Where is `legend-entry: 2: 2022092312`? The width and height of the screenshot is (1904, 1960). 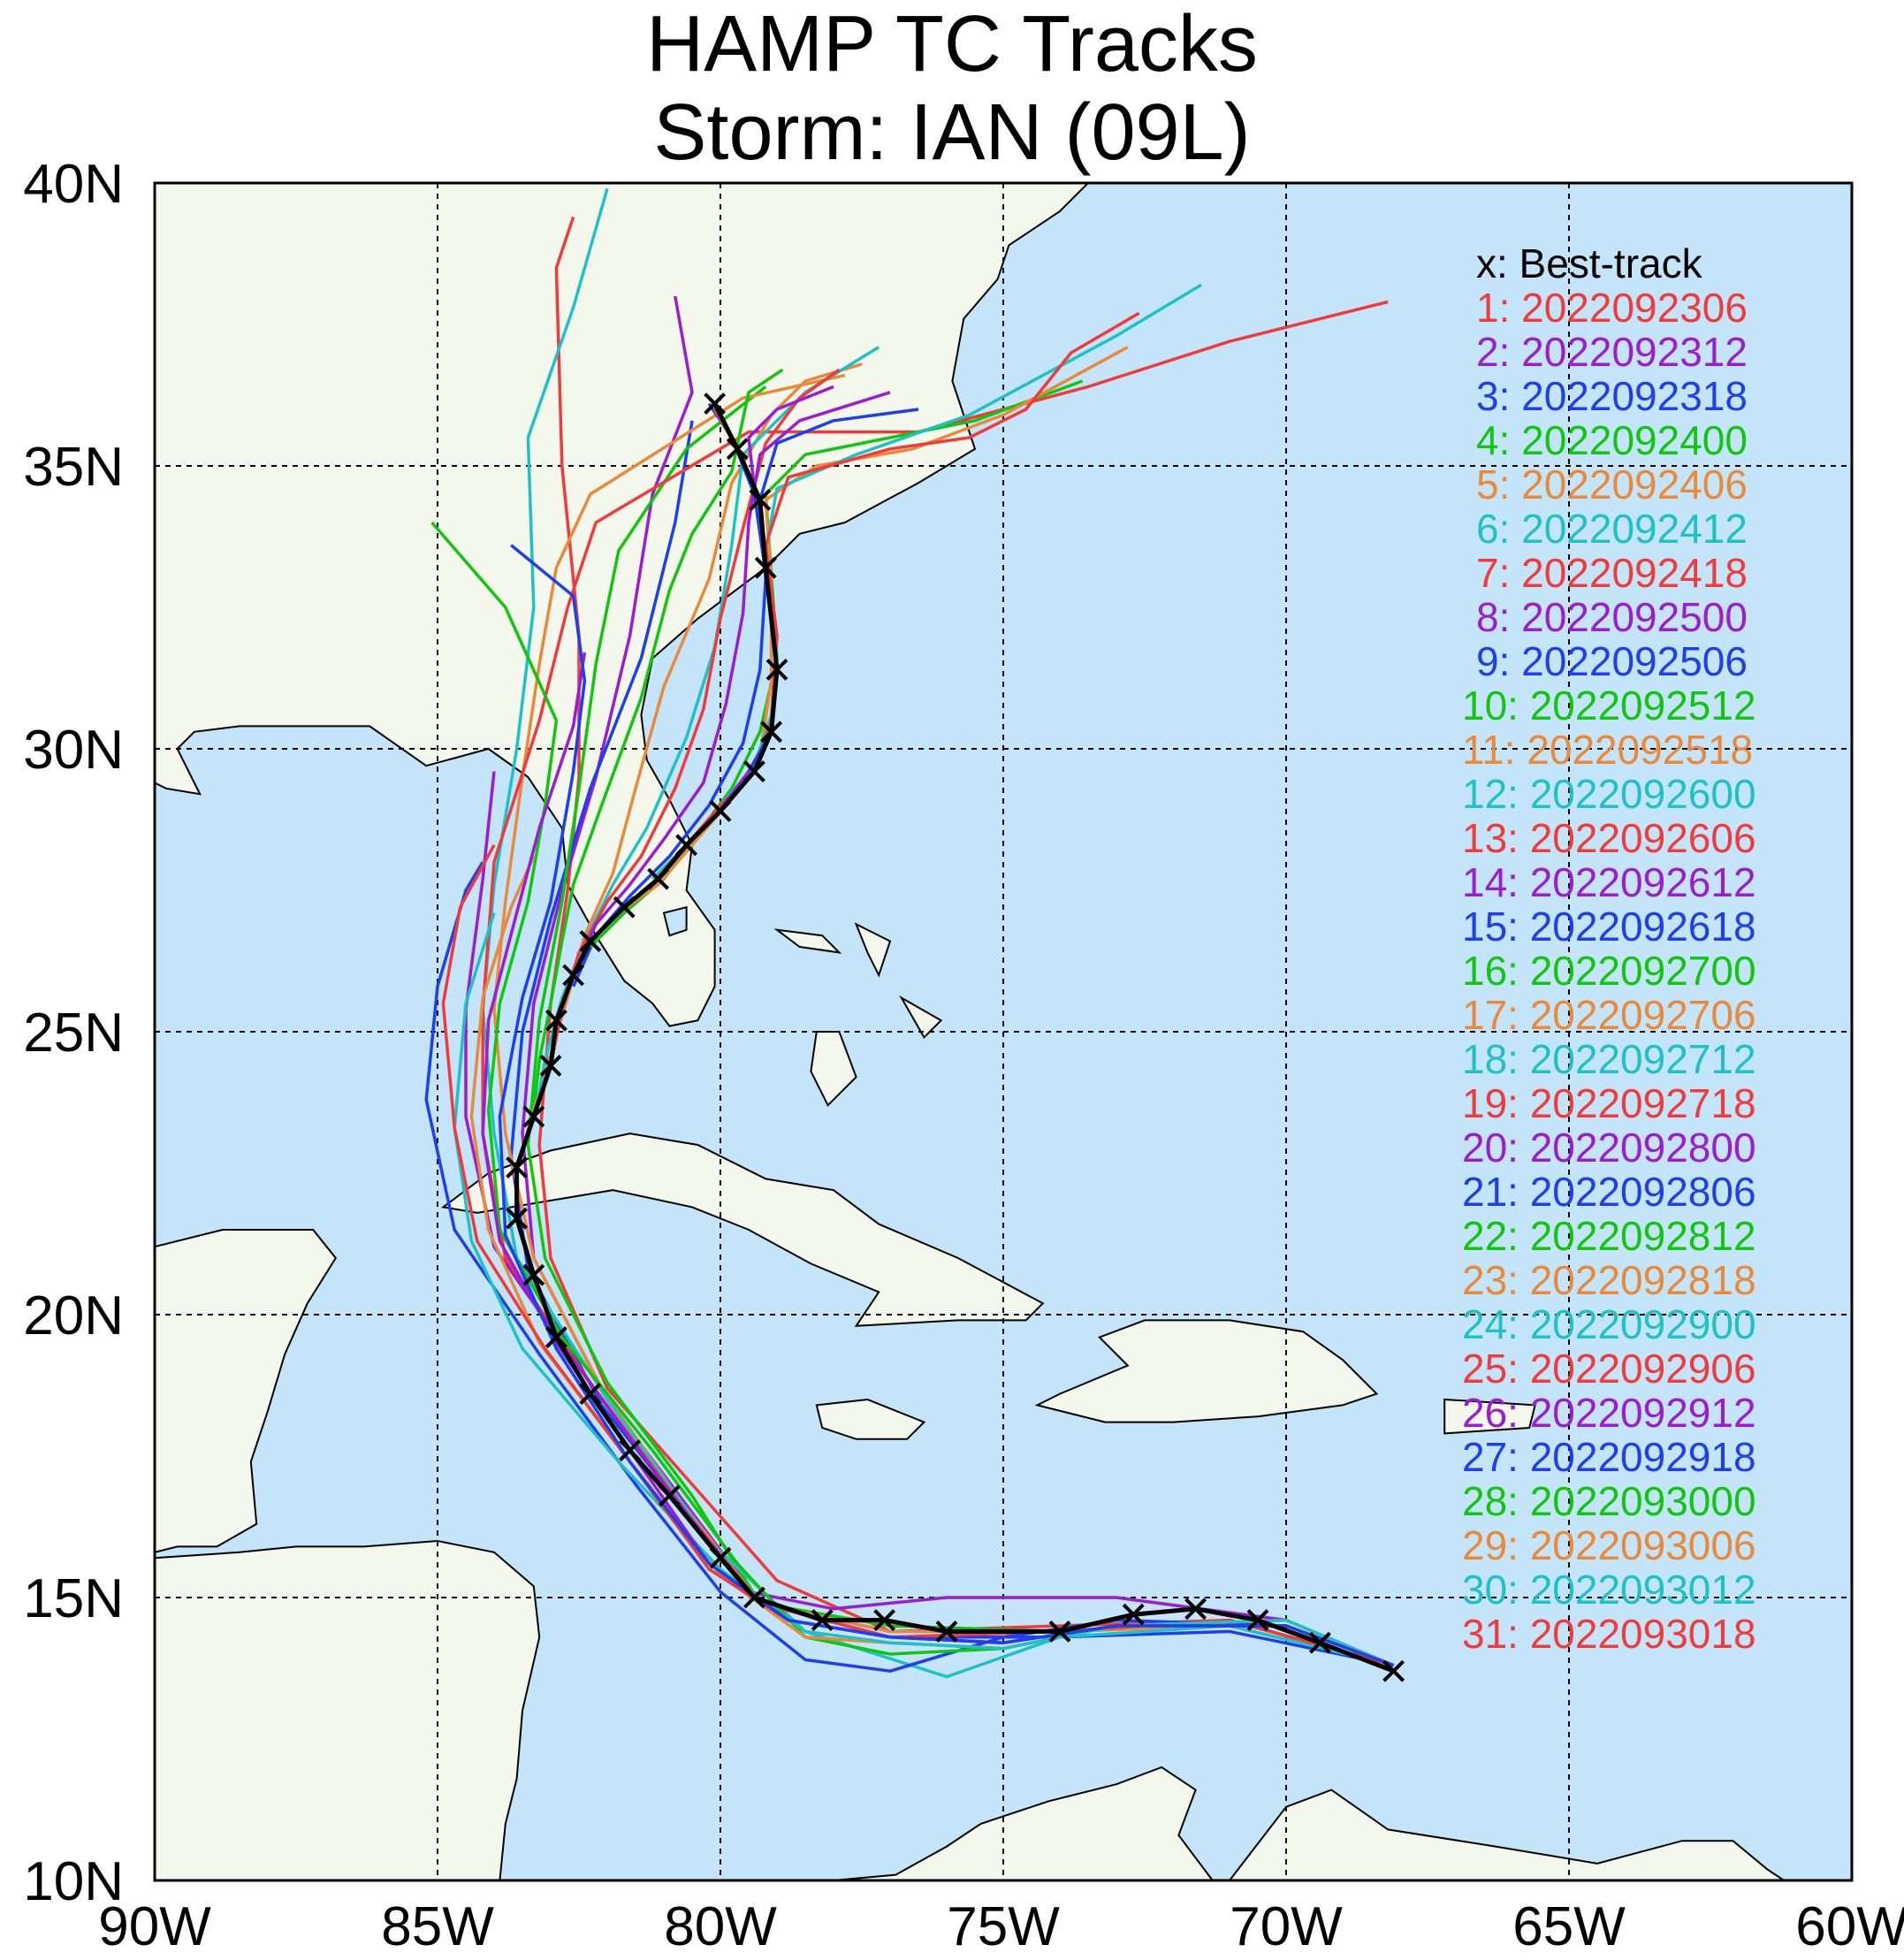
legend-entry: 2: 2022092312 is located at coordinates (1612, 352).